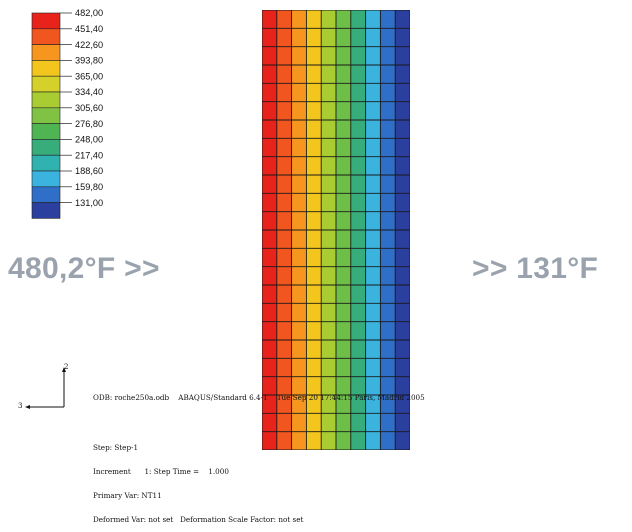  I want to click on legend-value: 248,00, so click(89, 140).